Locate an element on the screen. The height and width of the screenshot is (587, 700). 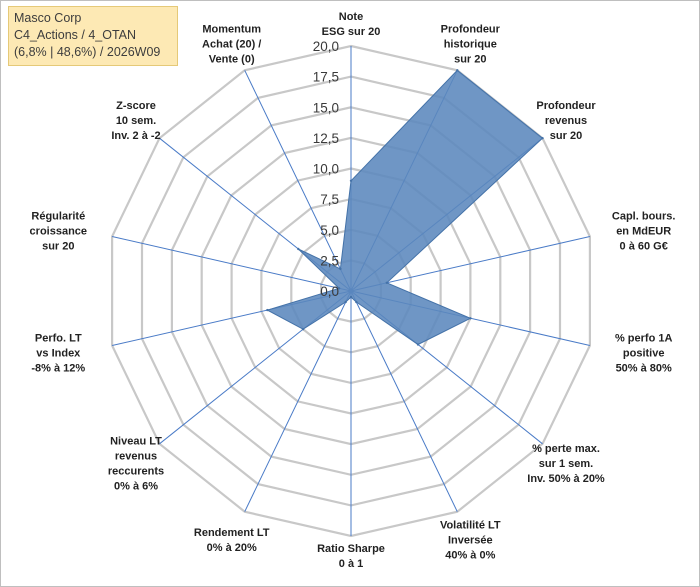
axis-label-line: historique is located at coordinates (470, 45).